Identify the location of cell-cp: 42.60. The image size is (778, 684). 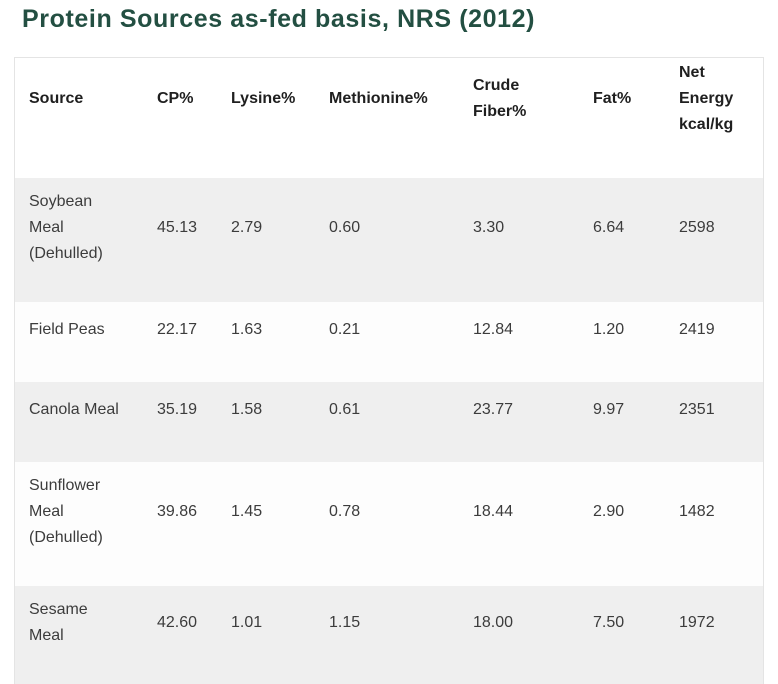
(177, 622).